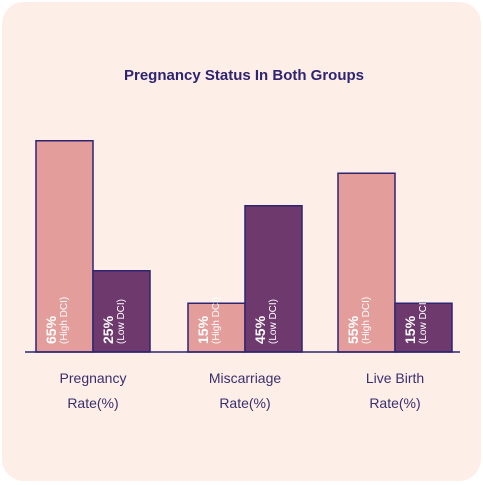 Image resolution: width=483 pixels, height=485 pixels. What do you see at coordinates (423, 321) in the screenshot?
I see `bar-group-name-low-dci-2: (Low DCI)` at bounding box center [423, 321].